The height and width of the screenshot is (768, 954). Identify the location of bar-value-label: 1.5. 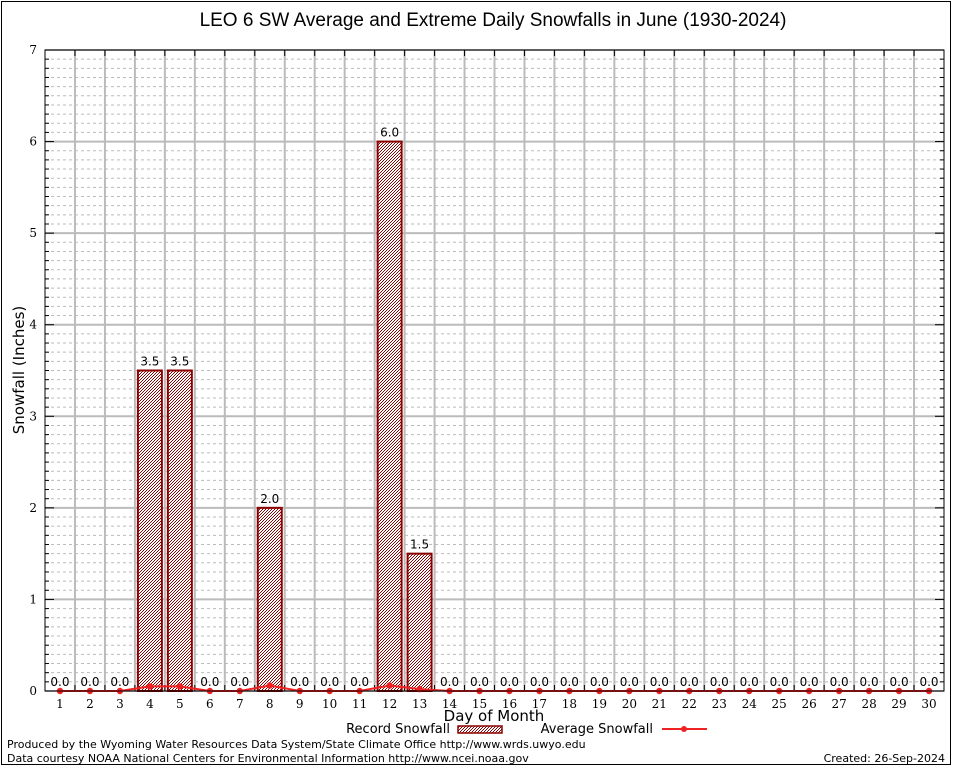
(419, 545).